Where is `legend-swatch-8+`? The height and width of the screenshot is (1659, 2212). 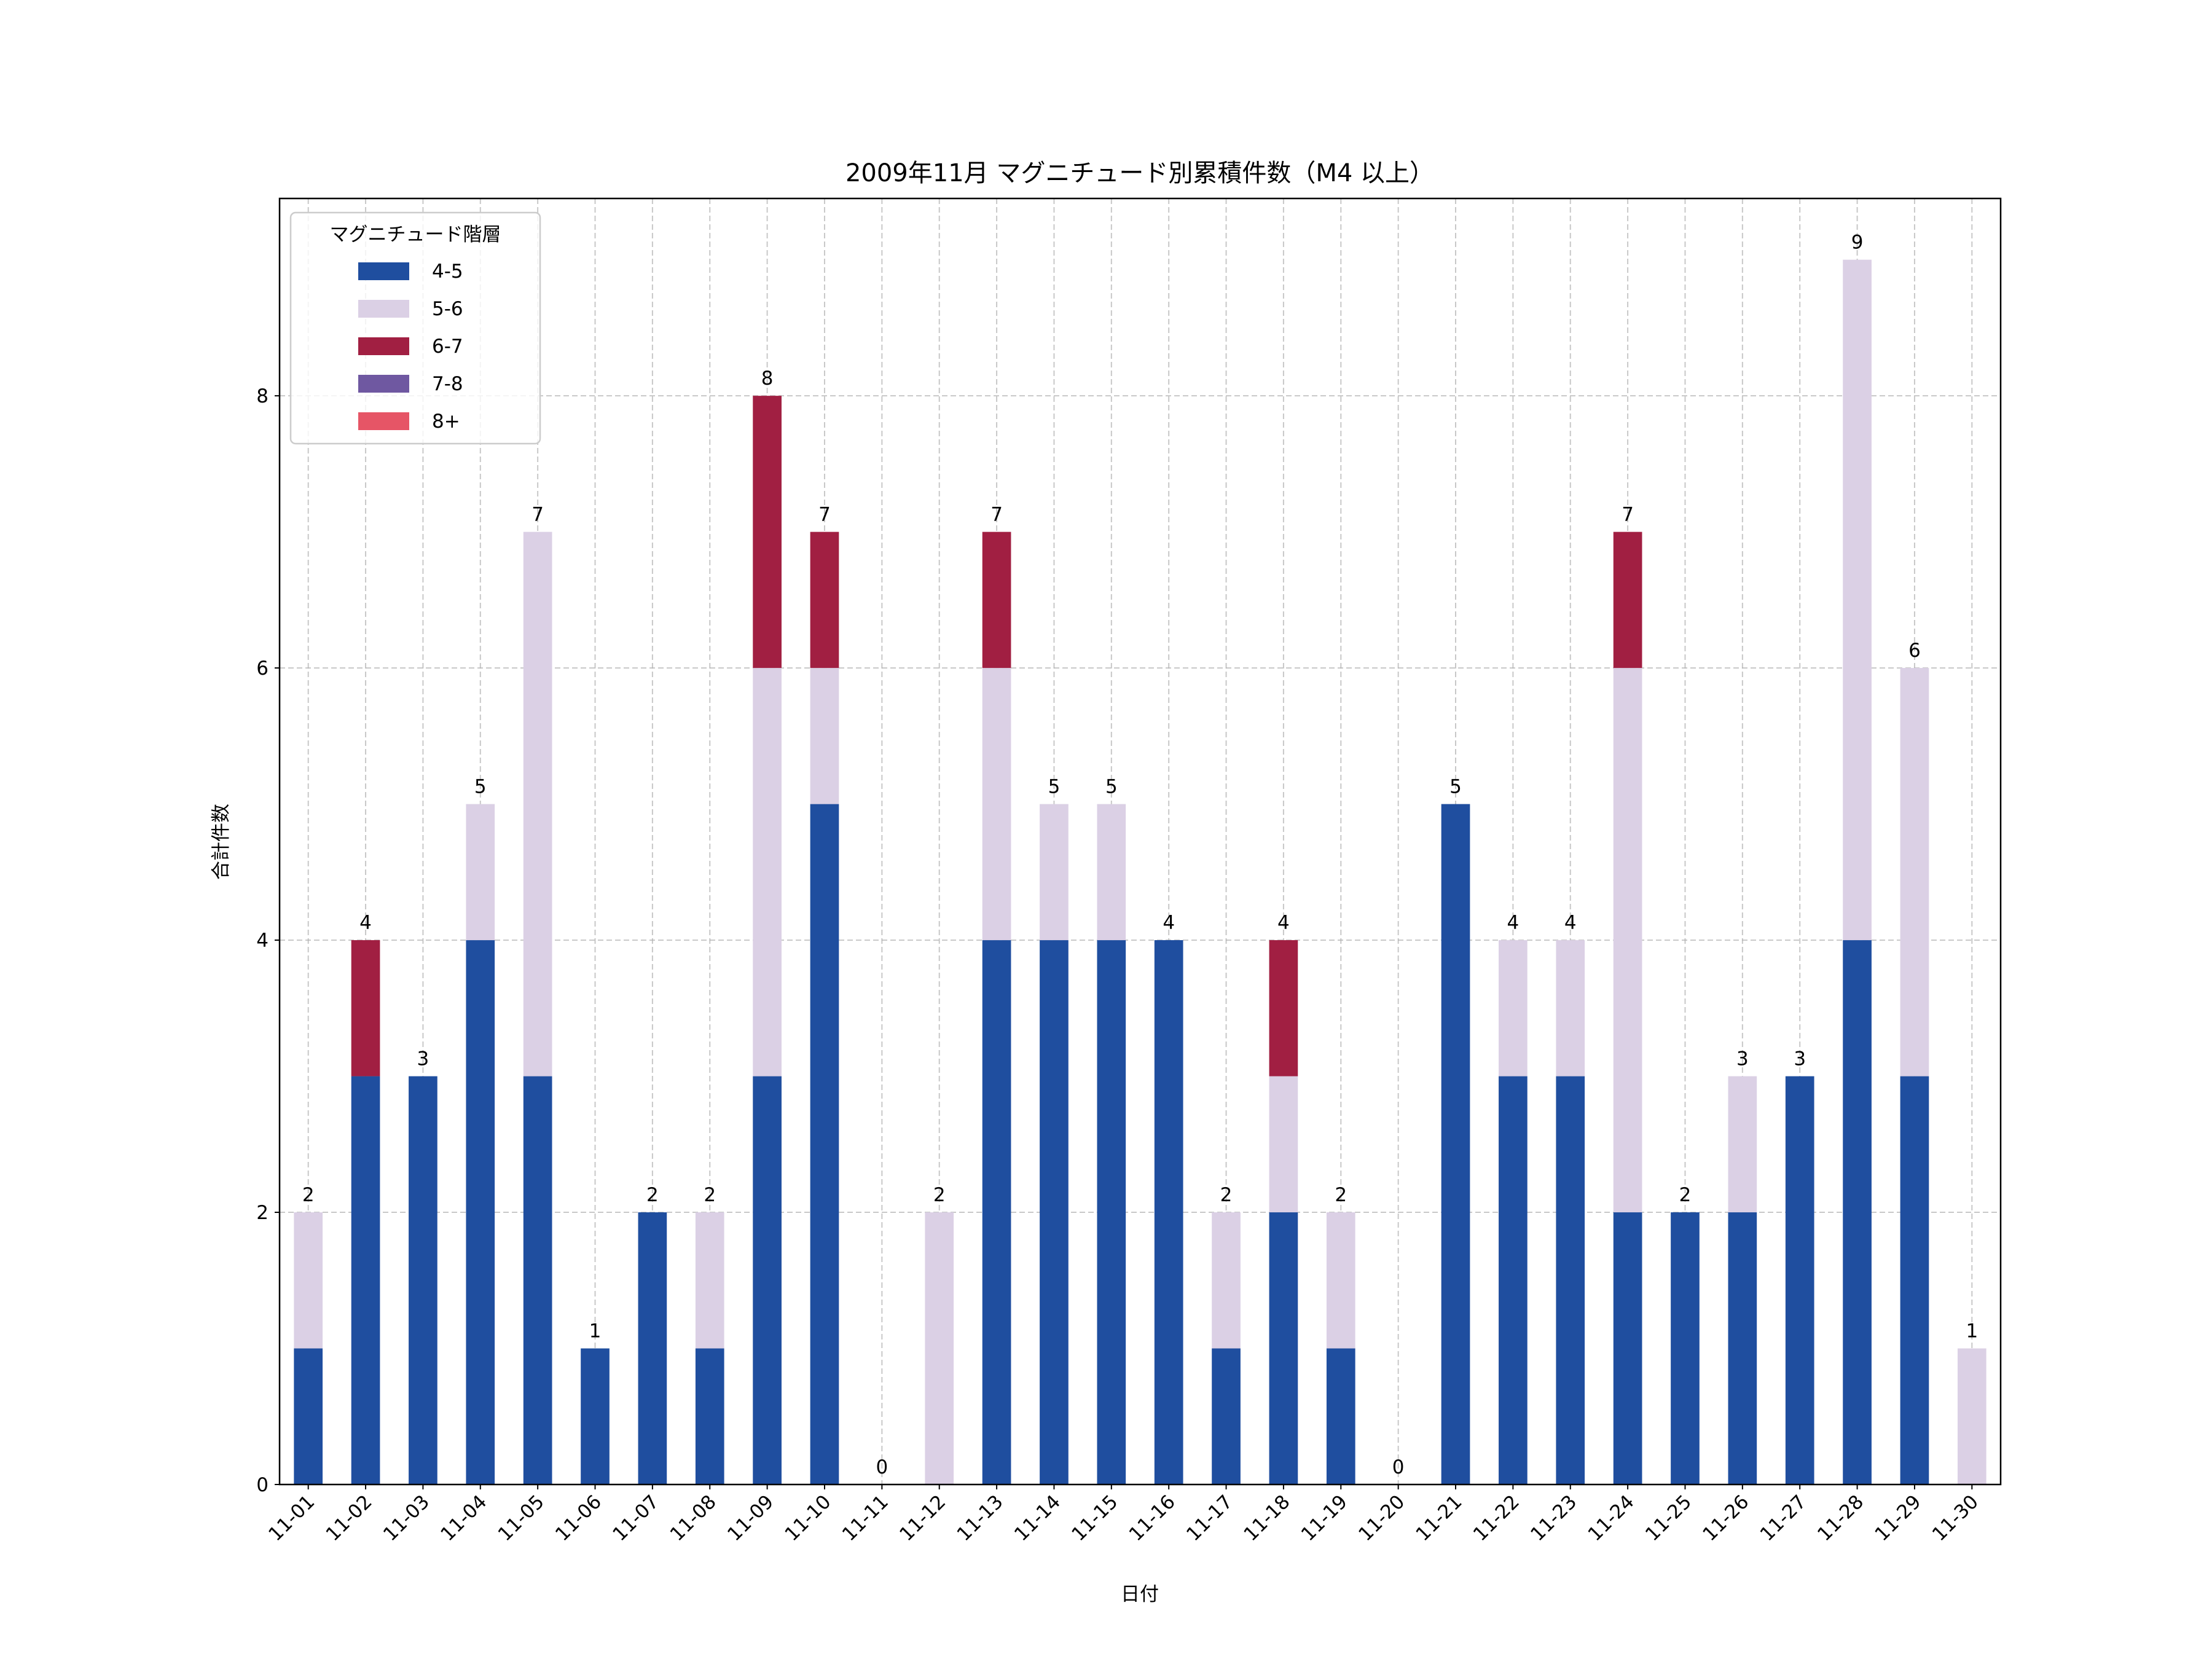
legend-swatch-8+ is located at coordinates (383, 421).